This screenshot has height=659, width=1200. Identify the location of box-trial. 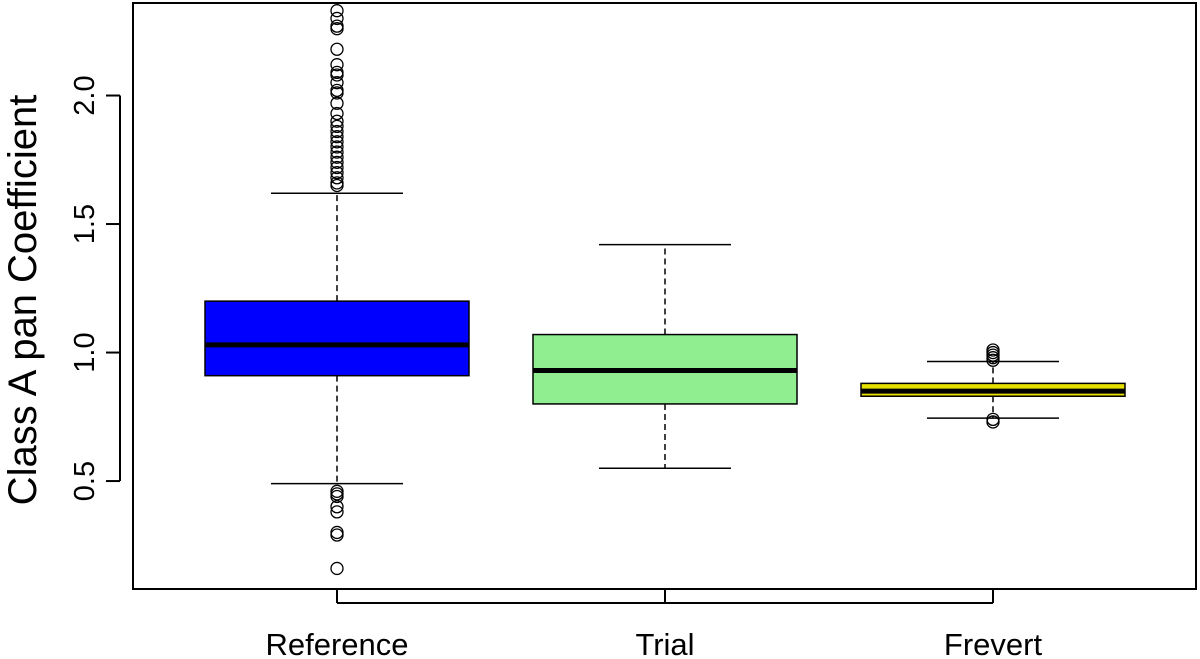
(665, 356).